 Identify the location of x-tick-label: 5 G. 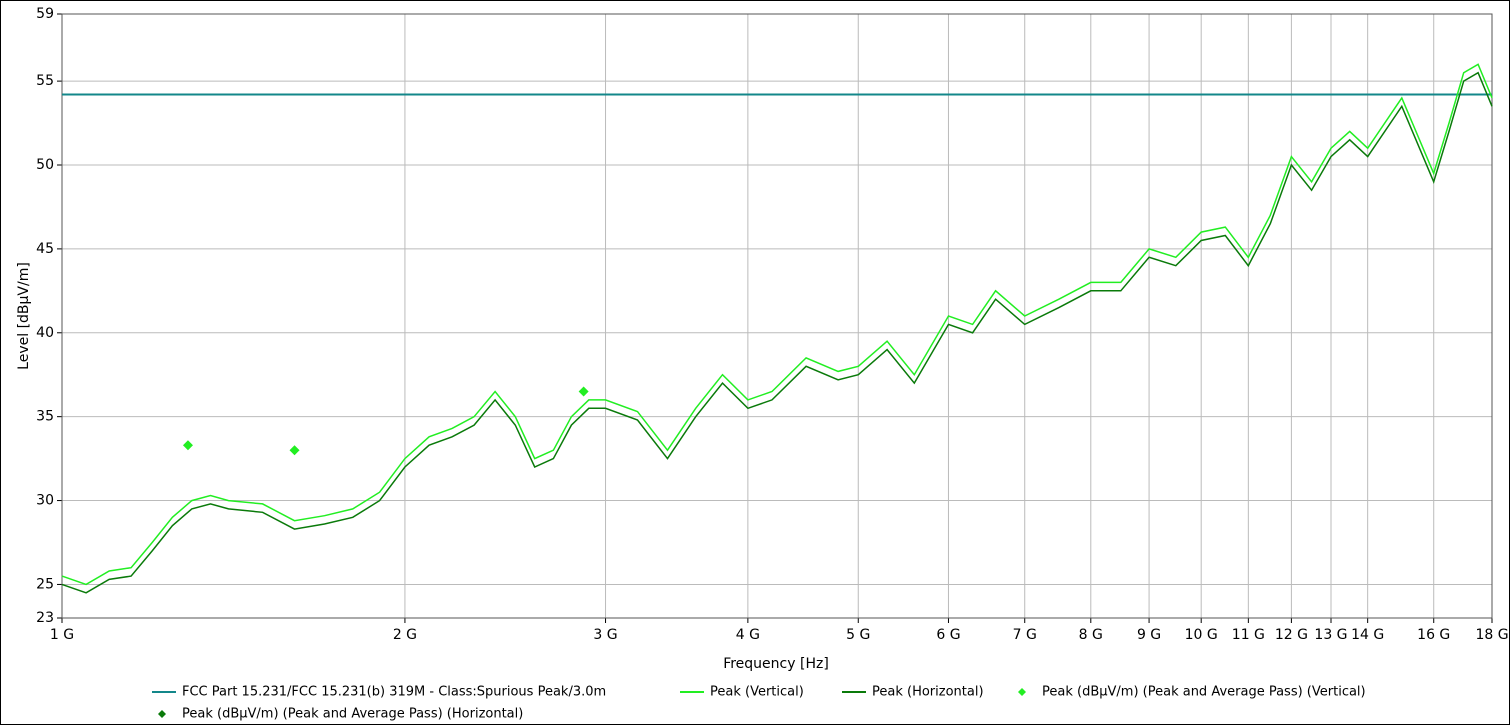
(858, 635).